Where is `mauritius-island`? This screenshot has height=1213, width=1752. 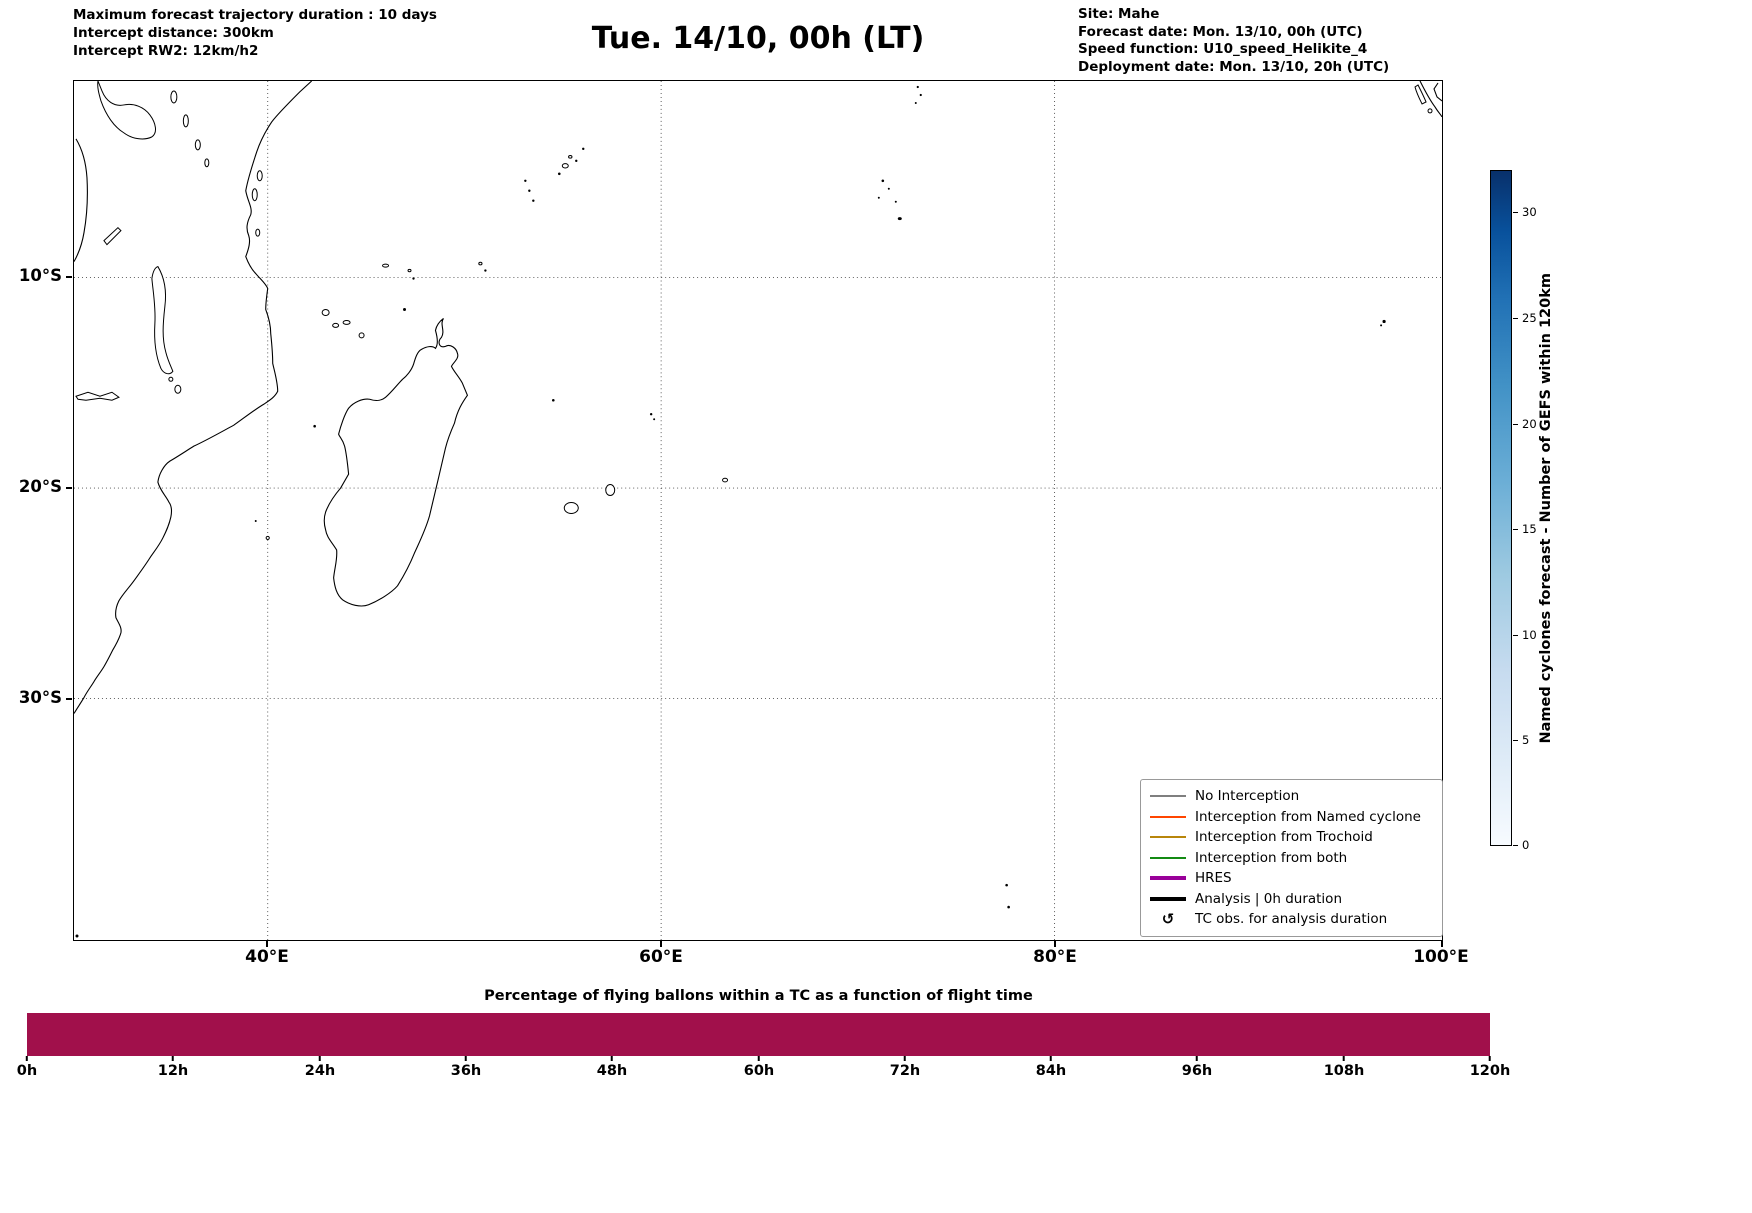 mauritius-island is located at coordinates (610, 490).